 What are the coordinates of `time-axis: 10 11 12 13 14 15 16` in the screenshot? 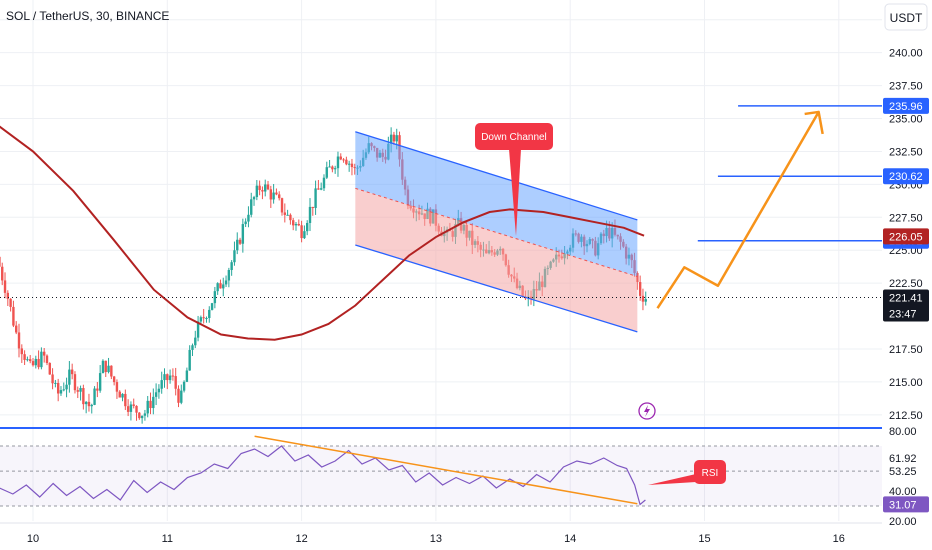 It's located at (441, 533).